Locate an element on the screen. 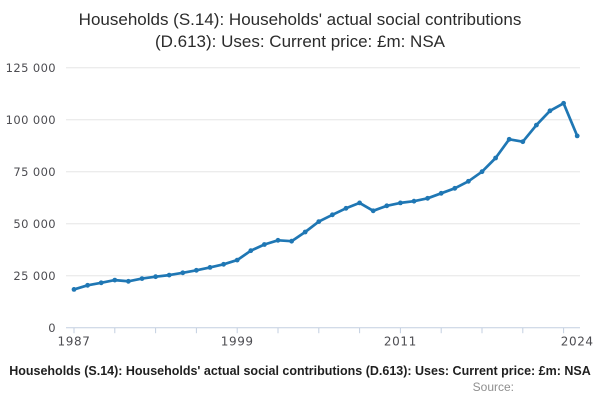 This screenshot has height=400, width=600. y-axis-label: 50 000 is located at coordinates (34, 224).